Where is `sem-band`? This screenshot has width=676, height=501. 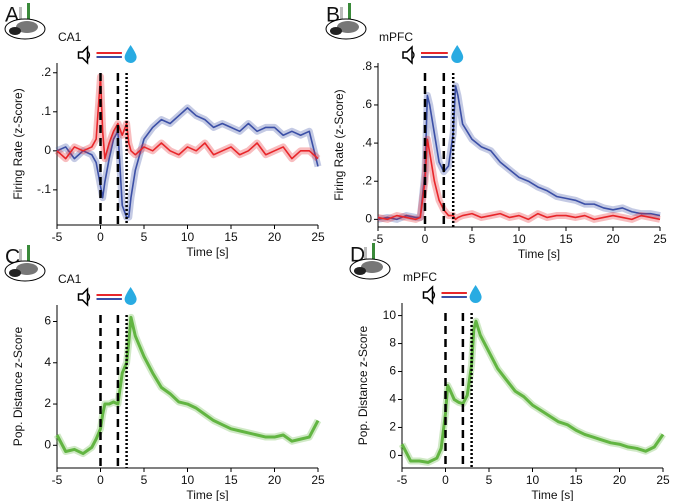 sem-band is located at coordinates (187, 385).